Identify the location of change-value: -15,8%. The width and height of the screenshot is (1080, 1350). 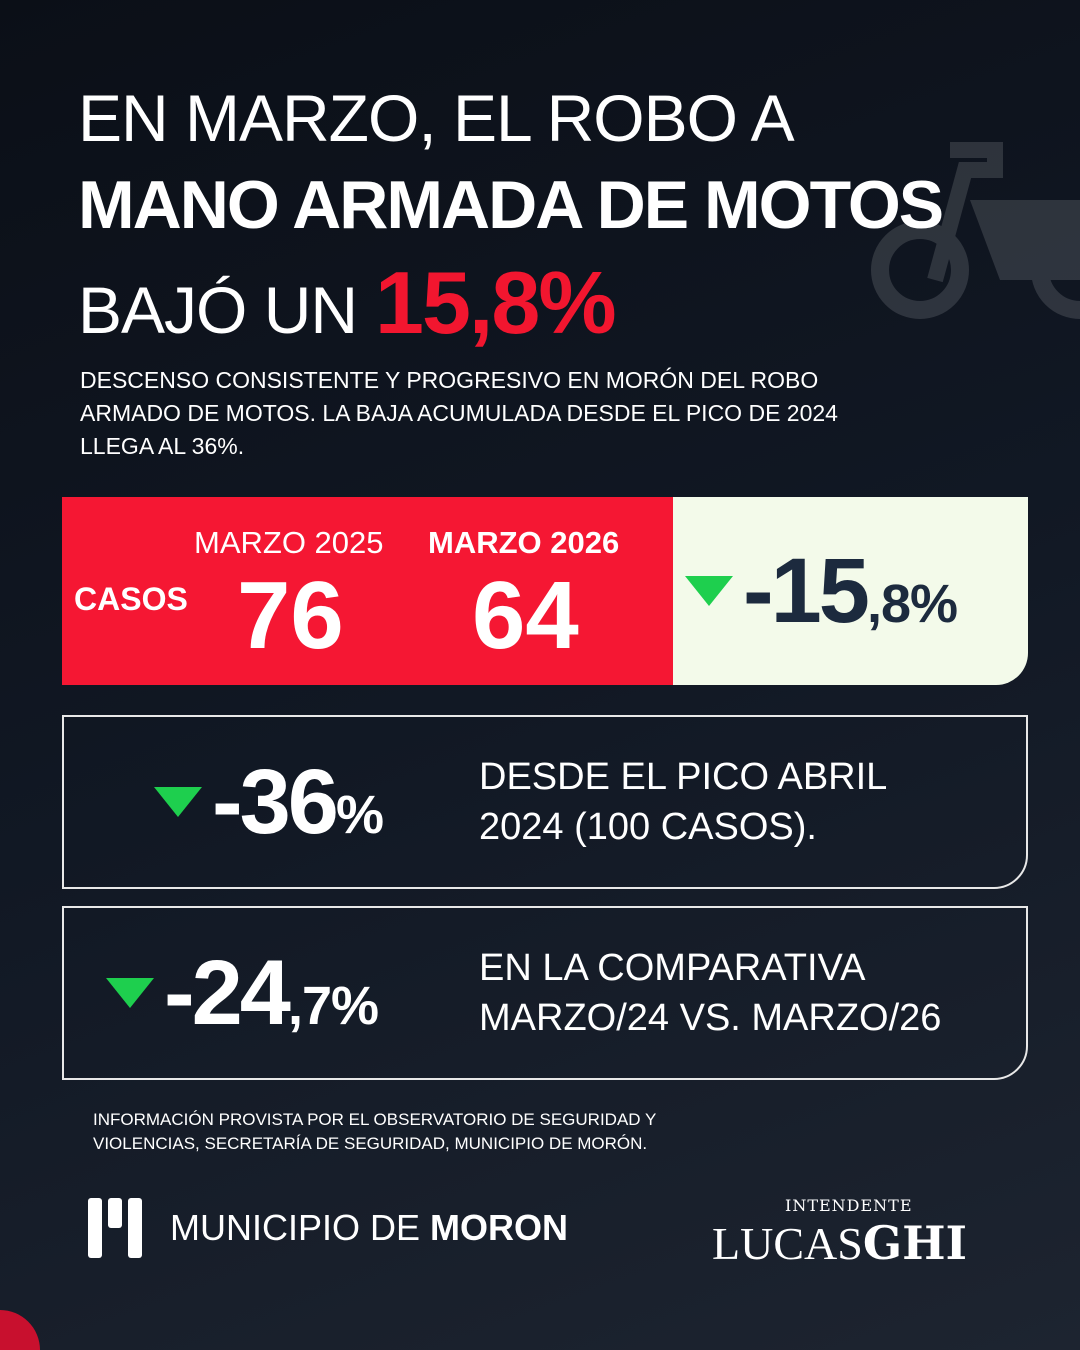
(850, 591).